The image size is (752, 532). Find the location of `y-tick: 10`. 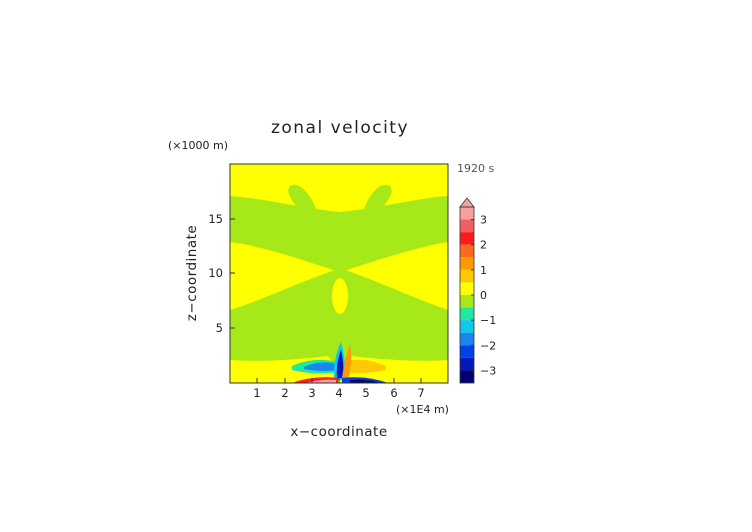

y-tick: 10 is located at coordinates (221, 273).